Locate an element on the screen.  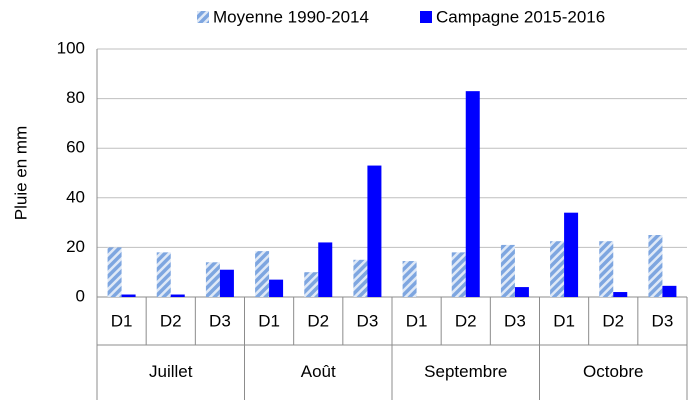
y-tick-label: 60 is located at coordinates (75, 147).